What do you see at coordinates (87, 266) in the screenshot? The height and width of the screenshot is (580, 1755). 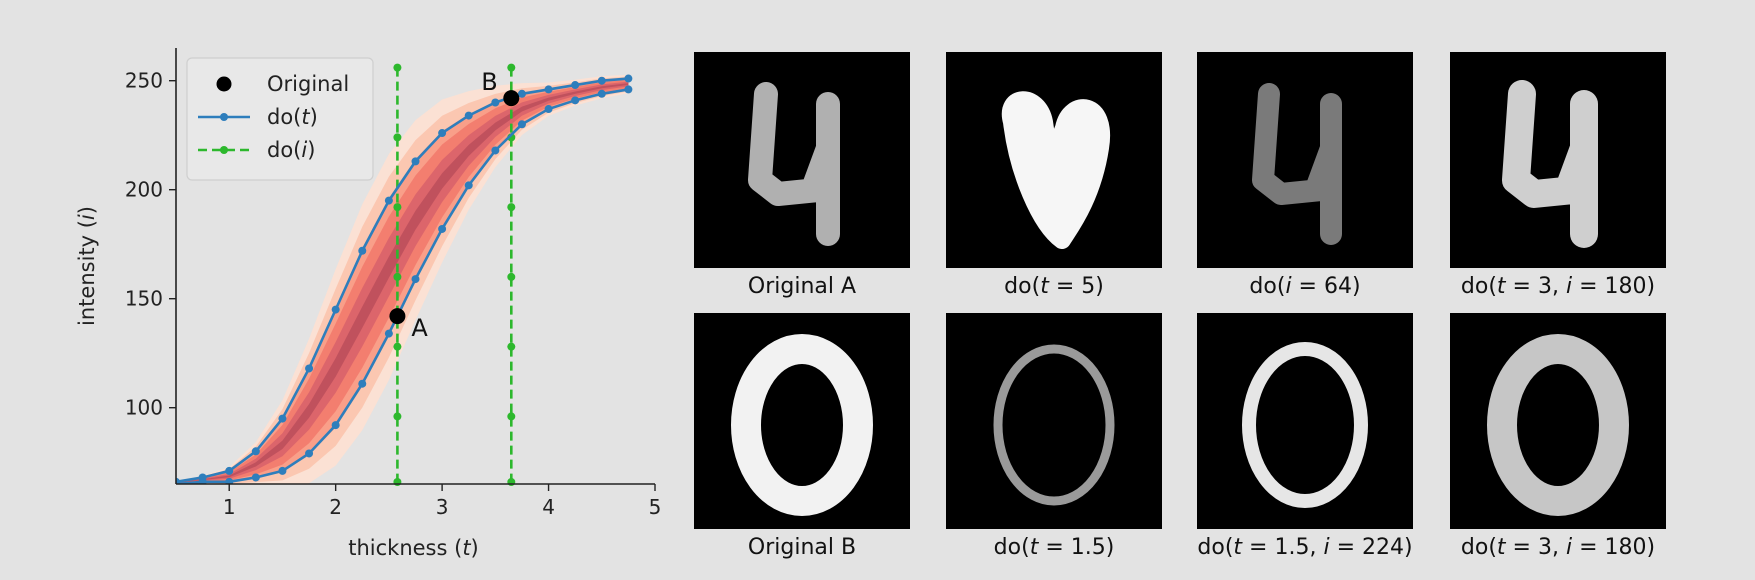 I see `y-axis-label: intensity (i)` at bounding box center [87, 266].